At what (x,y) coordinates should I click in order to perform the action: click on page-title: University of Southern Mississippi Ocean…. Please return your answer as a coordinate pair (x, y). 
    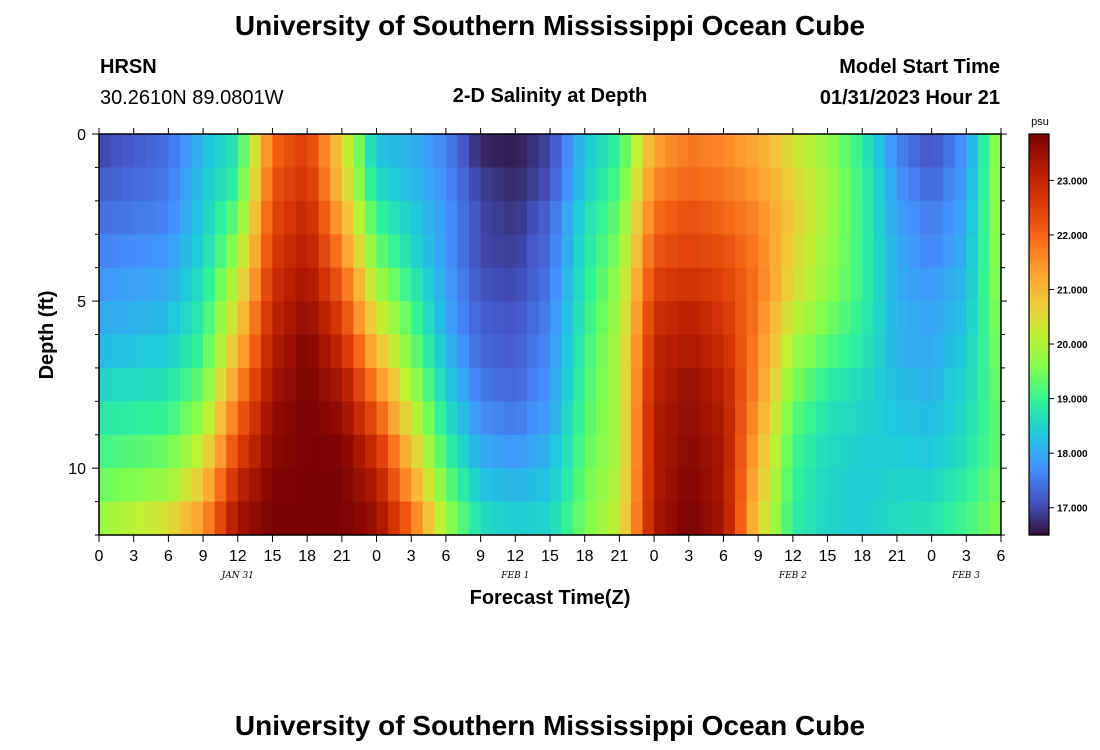
    Looking at the image, I should click on (550, 25).